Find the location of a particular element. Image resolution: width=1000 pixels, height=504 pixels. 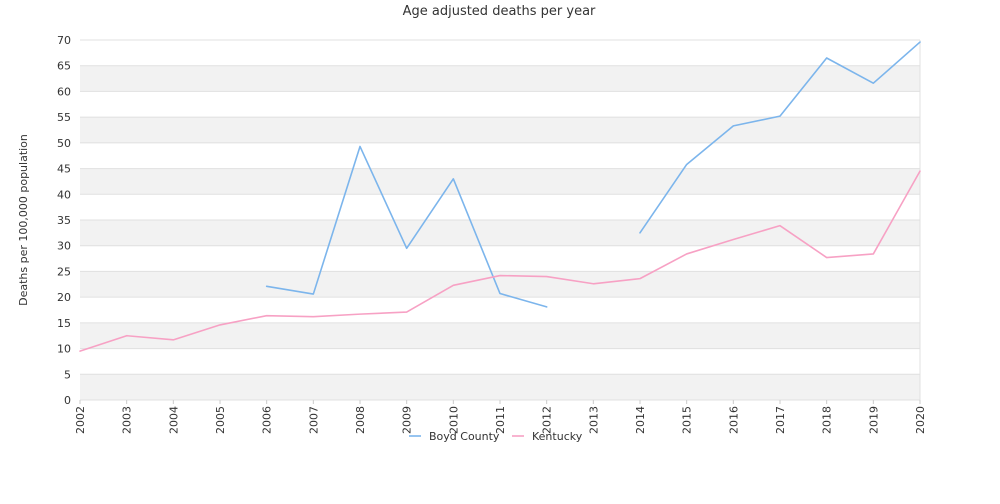

x-tick-label: 2012 is located at coordinates (547, 420).